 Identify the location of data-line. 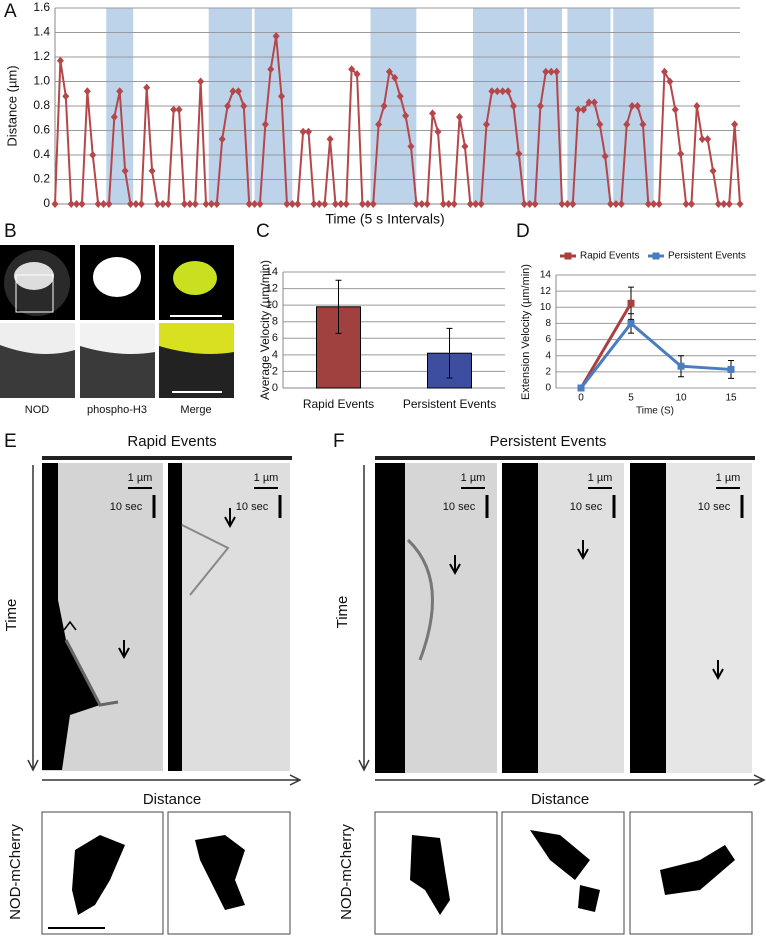
(655, 355).